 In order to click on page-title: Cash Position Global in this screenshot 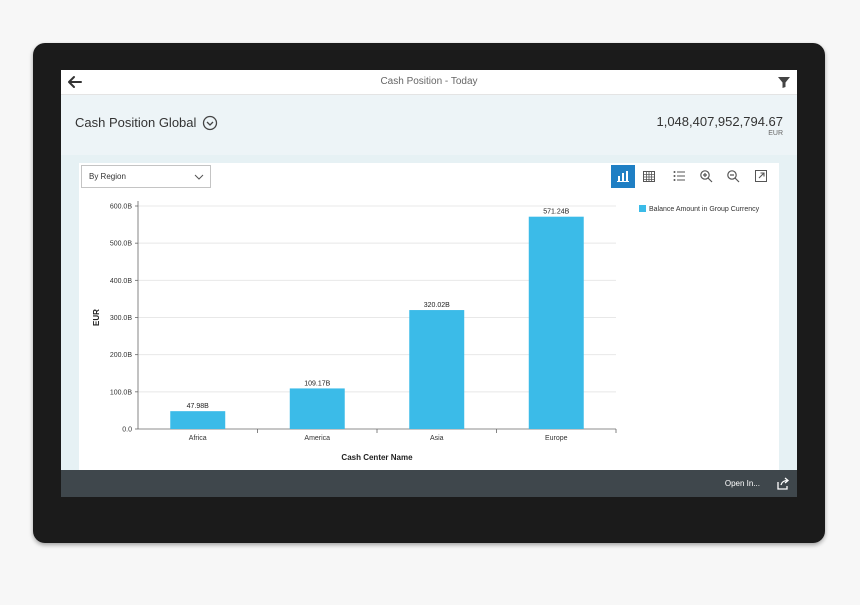, I will do `click(136, 122)`.